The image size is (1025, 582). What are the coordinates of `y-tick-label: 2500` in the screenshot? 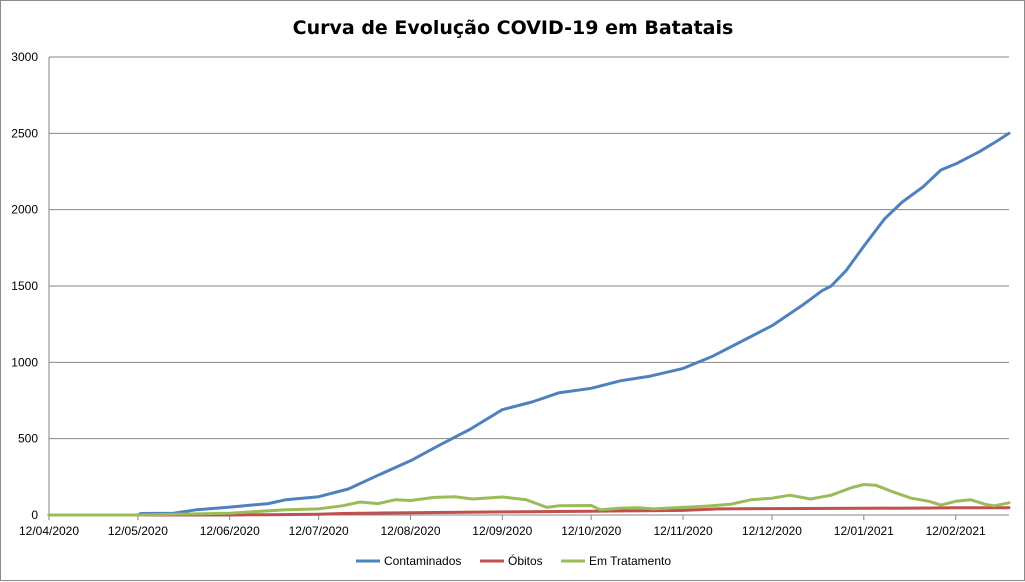 It's located at (24, 133).